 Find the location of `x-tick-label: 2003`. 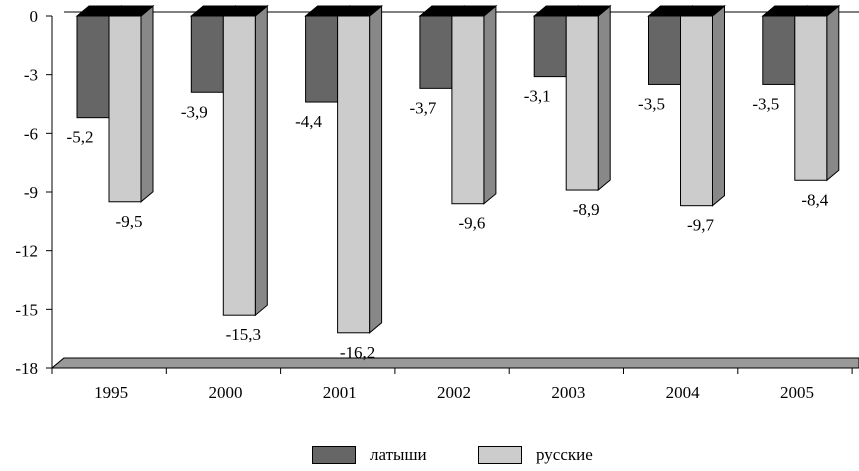

x-tick-label: 2003 is located at coordinates (568, 392).